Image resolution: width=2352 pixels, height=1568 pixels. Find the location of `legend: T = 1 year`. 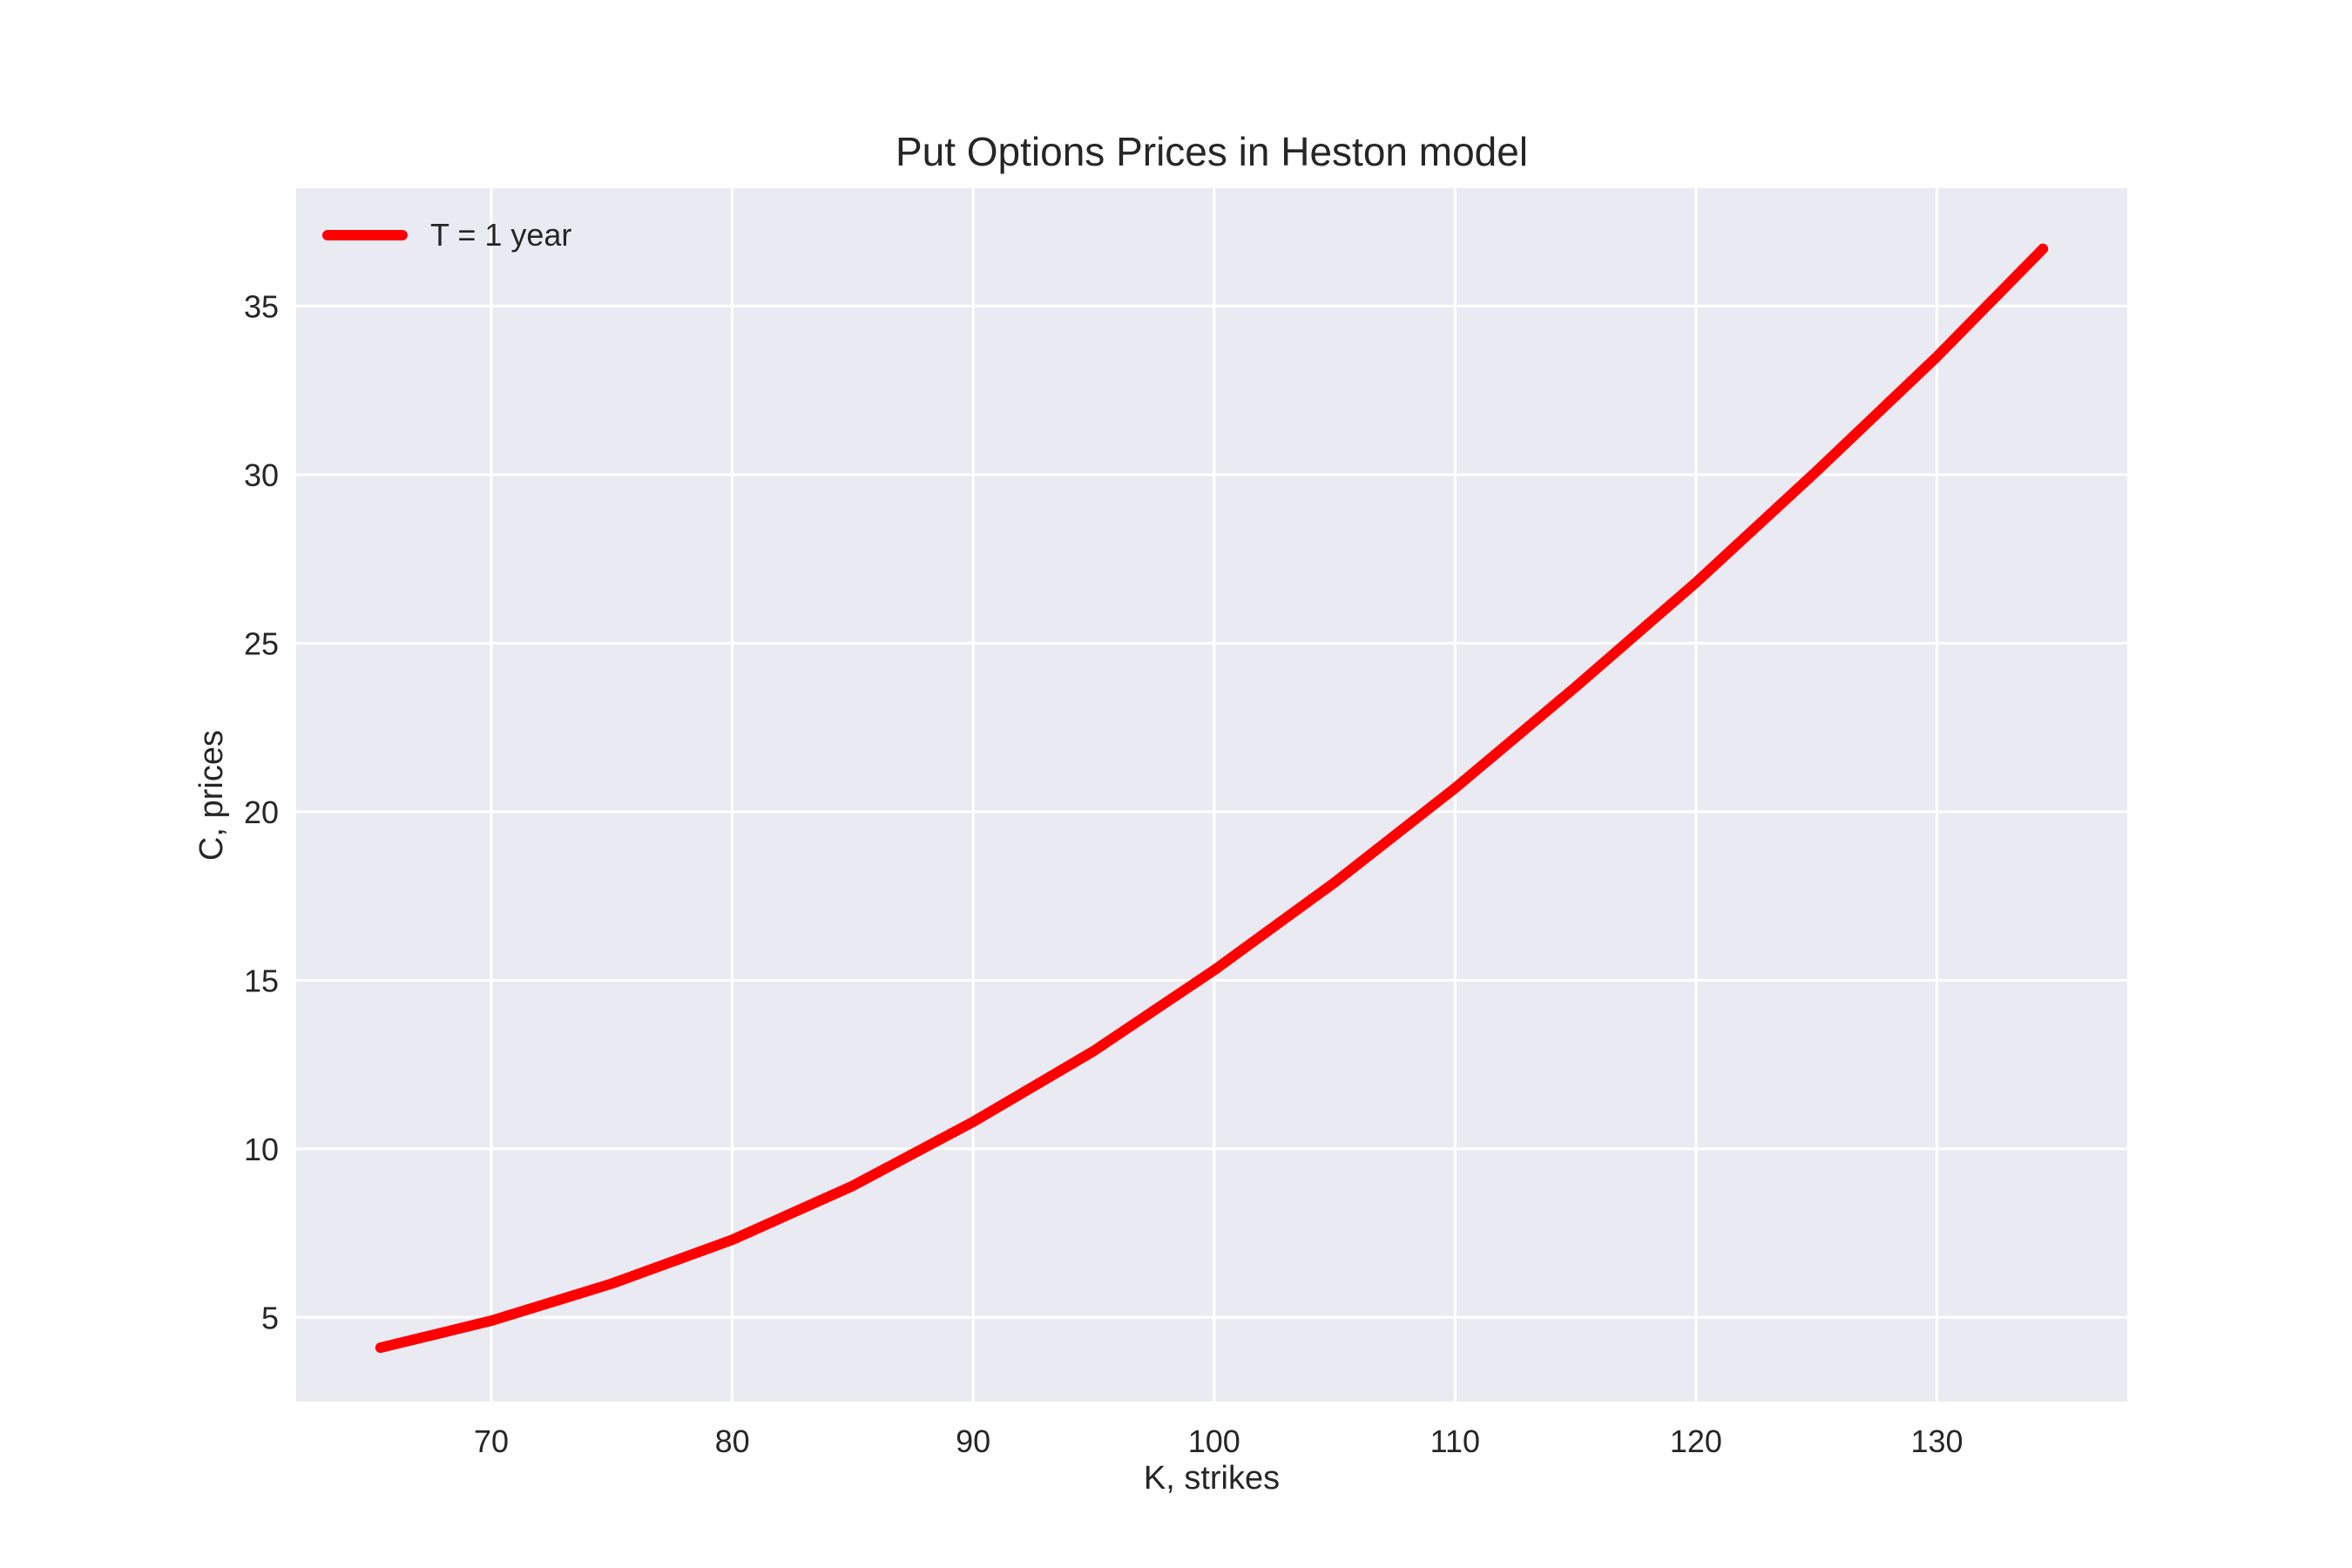

legend: T = 1 year is located at coordinates (446, 235).